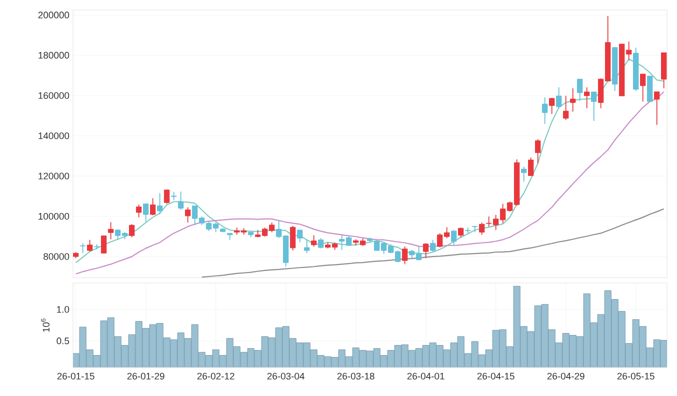 Image resolution: width=677 pixels, height=396 pixels. I want to click on y-tick-label: 160000, so click(54, 95).